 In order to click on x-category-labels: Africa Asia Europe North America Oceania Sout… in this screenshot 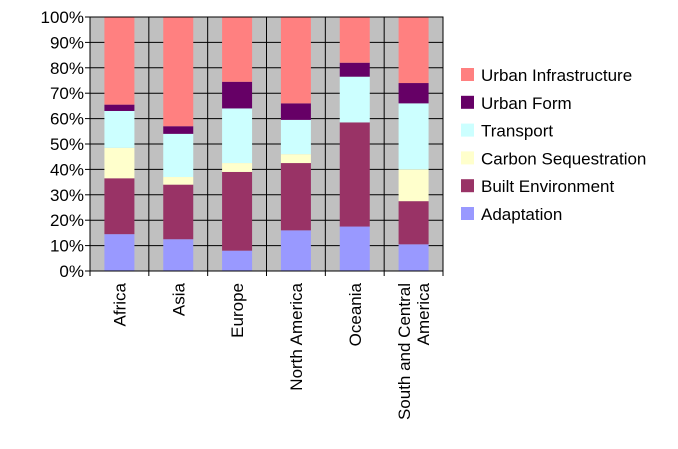, I will do `click(271, 351)`.